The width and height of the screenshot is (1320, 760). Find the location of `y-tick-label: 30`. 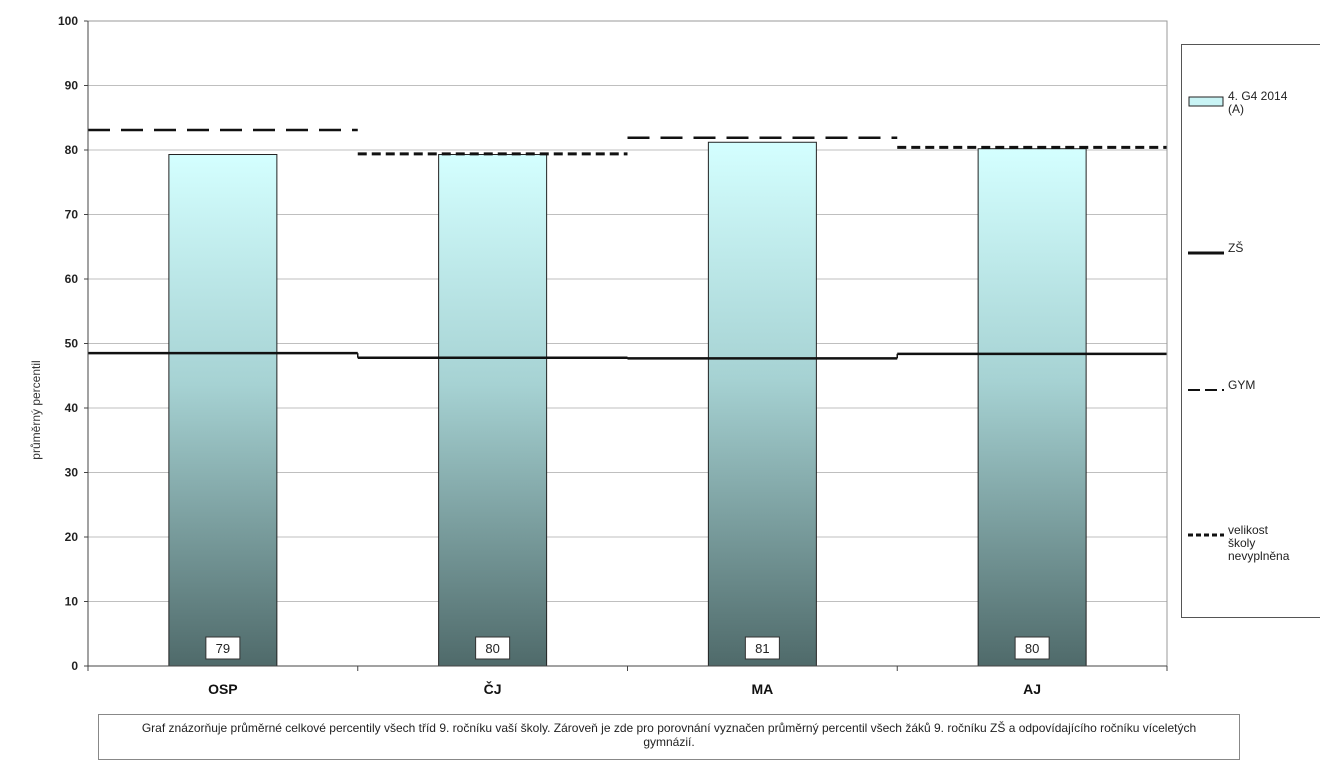

y-tick-label: 30 is located at coordinates (72, 473).